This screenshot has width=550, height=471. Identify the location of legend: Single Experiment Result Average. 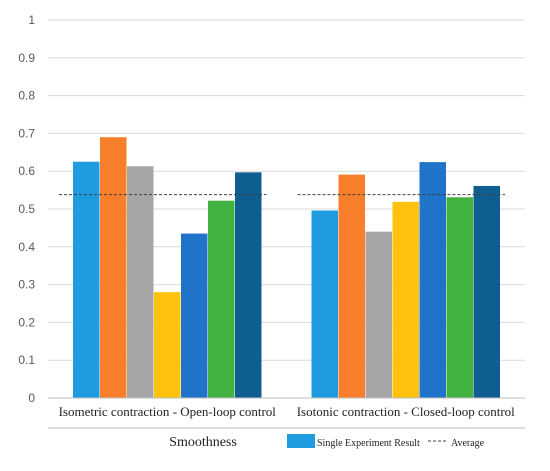
(386, 441).